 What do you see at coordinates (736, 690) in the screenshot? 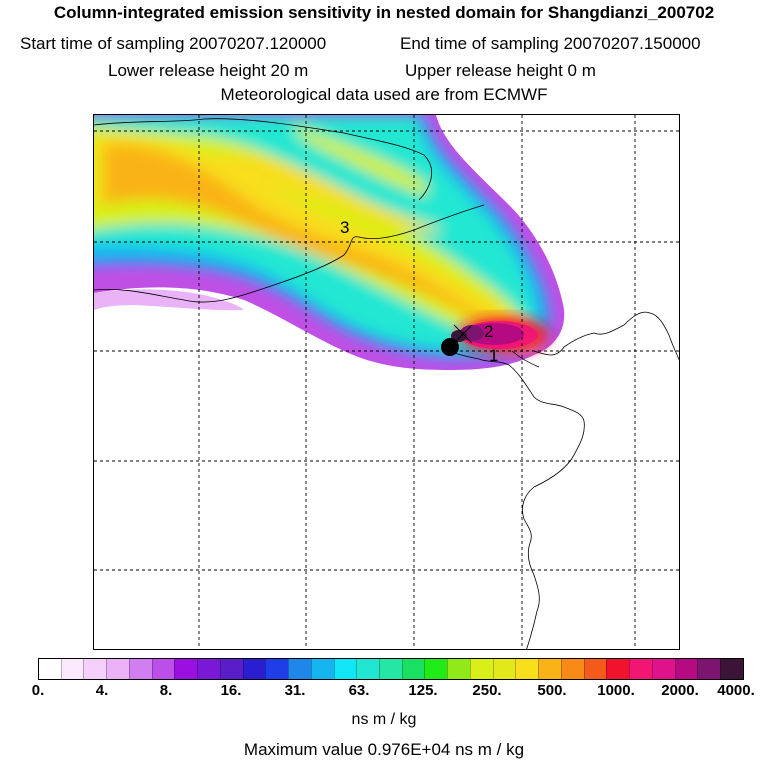
I see `colorbar-tick-11: 4000.` at bounding box center [736, 690].